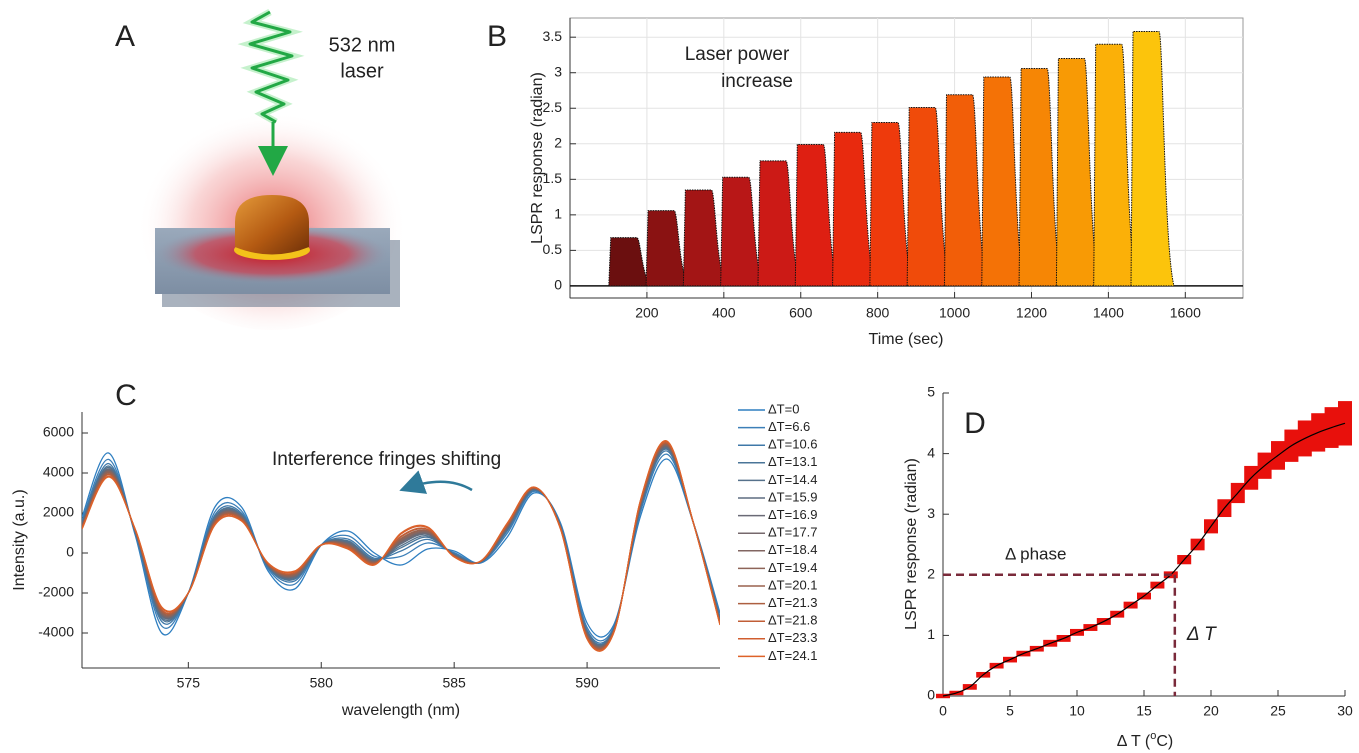  I want to click on x-axis-label: wavelength (nm), so click(400, 710).